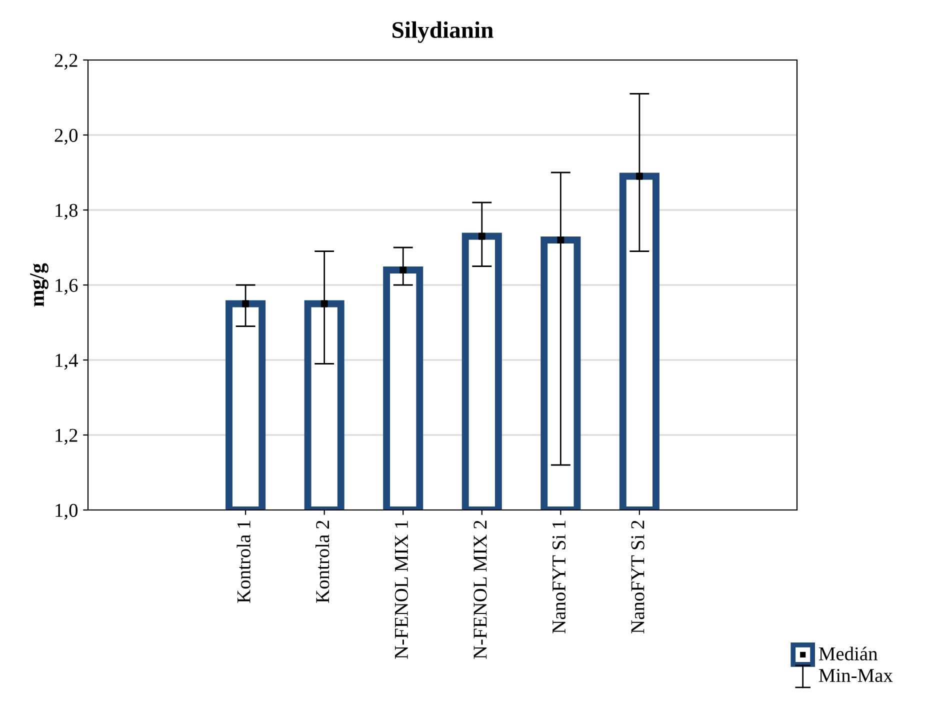  What do you see at coordinates (559, 577) in the screenshot?
I see `x-tick-label: NanoFYT Si 1` at bounding box center [559, 577].